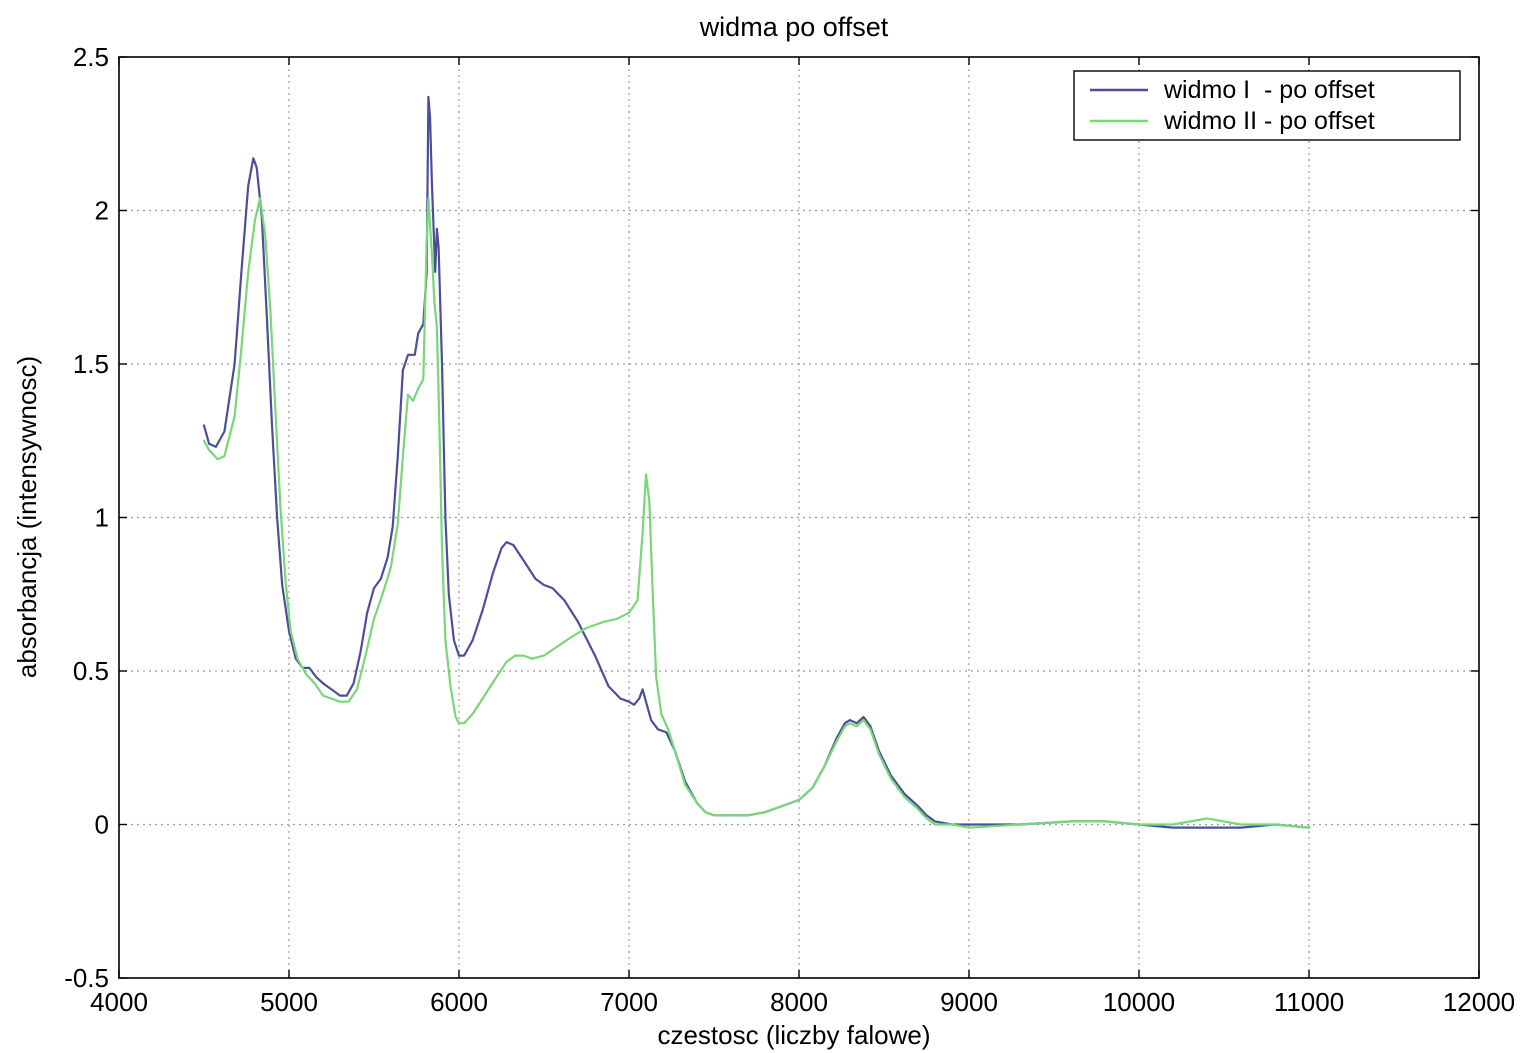  What do you see at coordinates (794, 27) in the screenshot?
I see `chart-title: widma po offset` at bounding box center [794, 27].